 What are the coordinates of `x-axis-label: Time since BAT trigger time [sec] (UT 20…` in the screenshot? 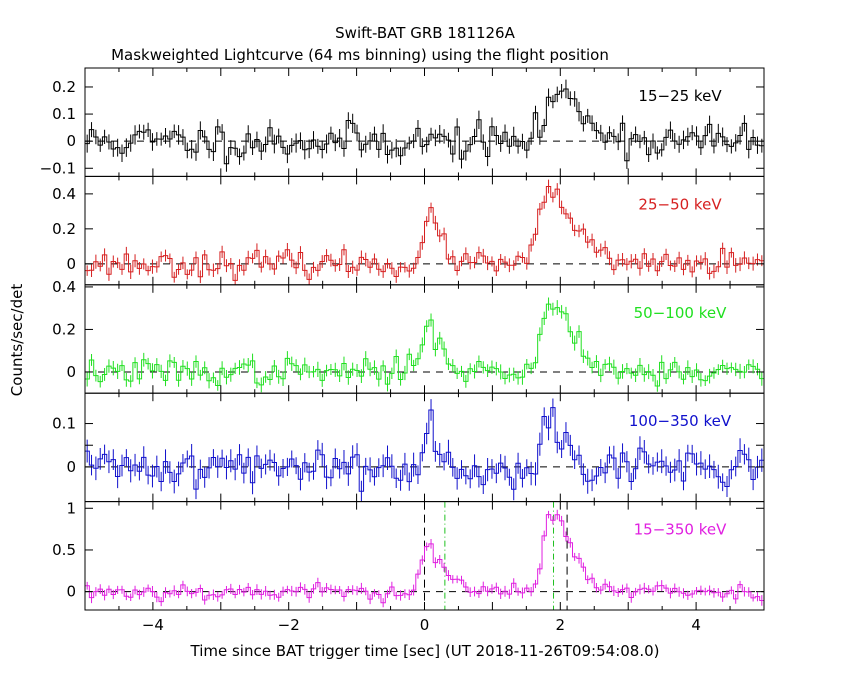 It's located at (425, 651).